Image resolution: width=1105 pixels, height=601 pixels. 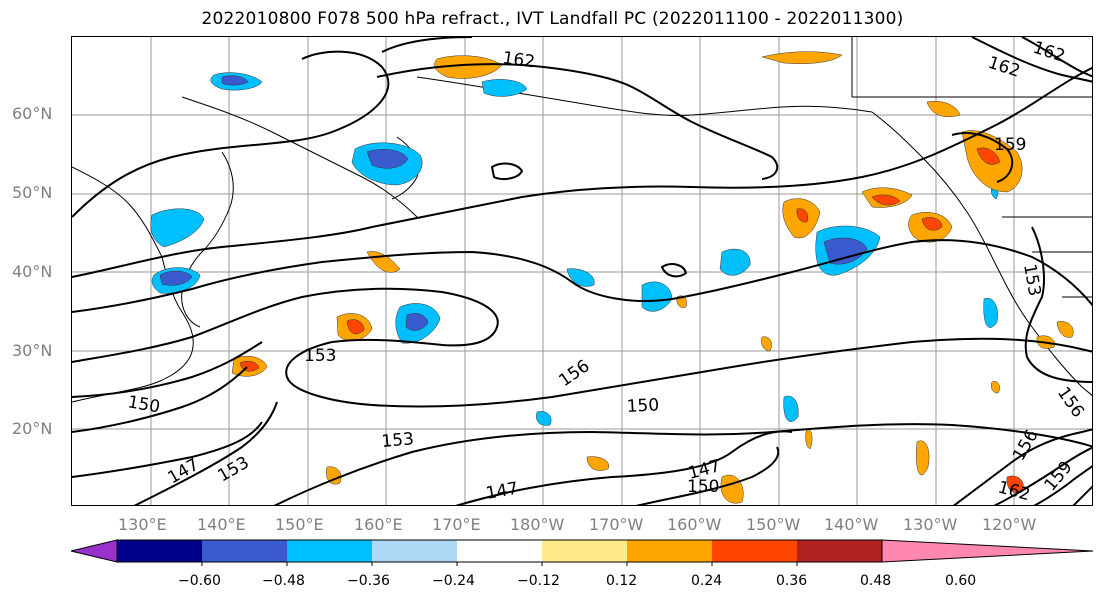 What do you see at coordinates (94, 551) in the screenshot?
I see `colorbar-extend-min` at bounding box center [94, 551].